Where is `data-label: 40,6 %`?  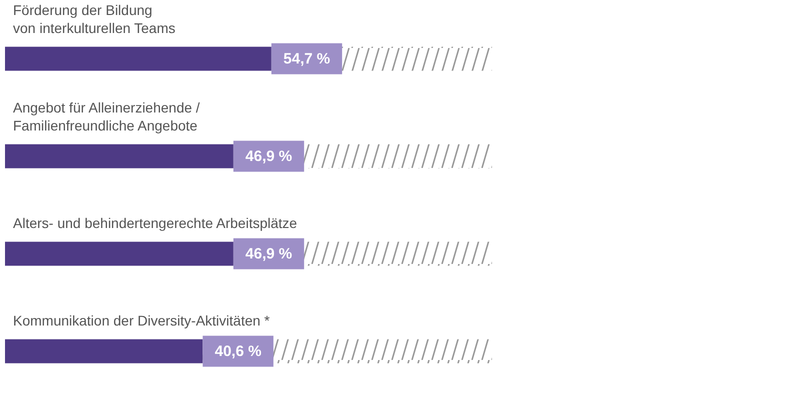
data-label: 40,6 % is located at coordinates (238, 351).